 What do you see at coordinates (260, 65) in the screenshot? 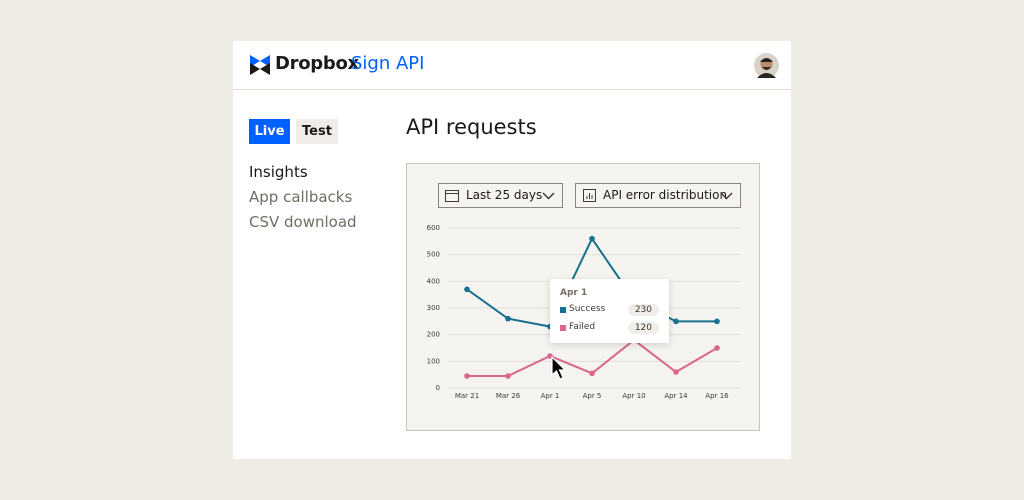
I see `logo-icon` at bounding box center [260, 65].